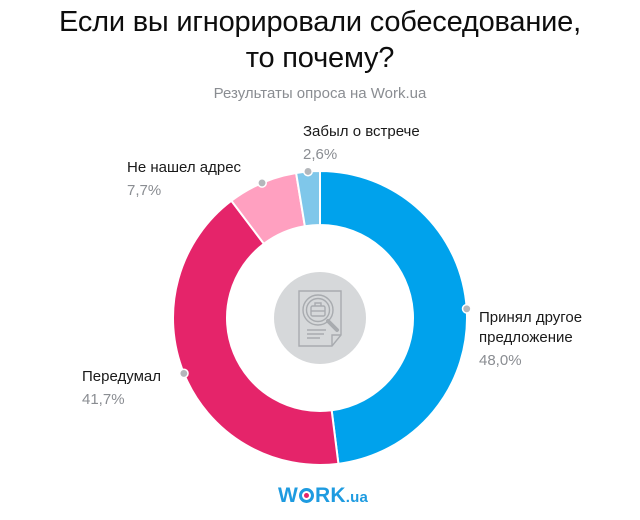 Image resolution: width=640 pixels, height=520 pixels. I want to click on chart-subtitle: Результаты опроса на Work.ua, so click(320, 93).